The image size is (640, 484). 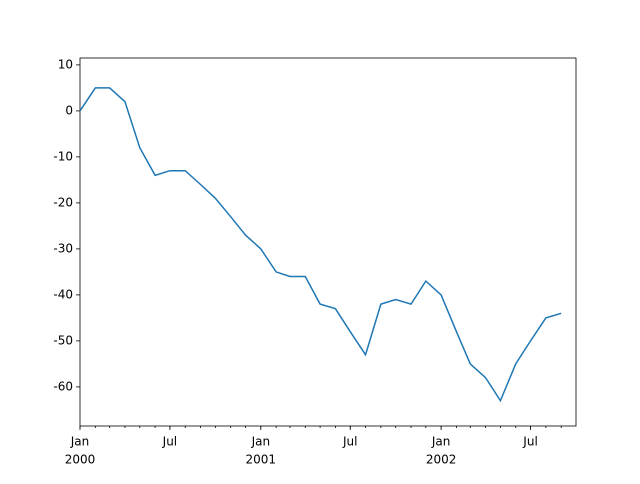 I want to click on y-tick-label: -30, so click(x=63, y=248).